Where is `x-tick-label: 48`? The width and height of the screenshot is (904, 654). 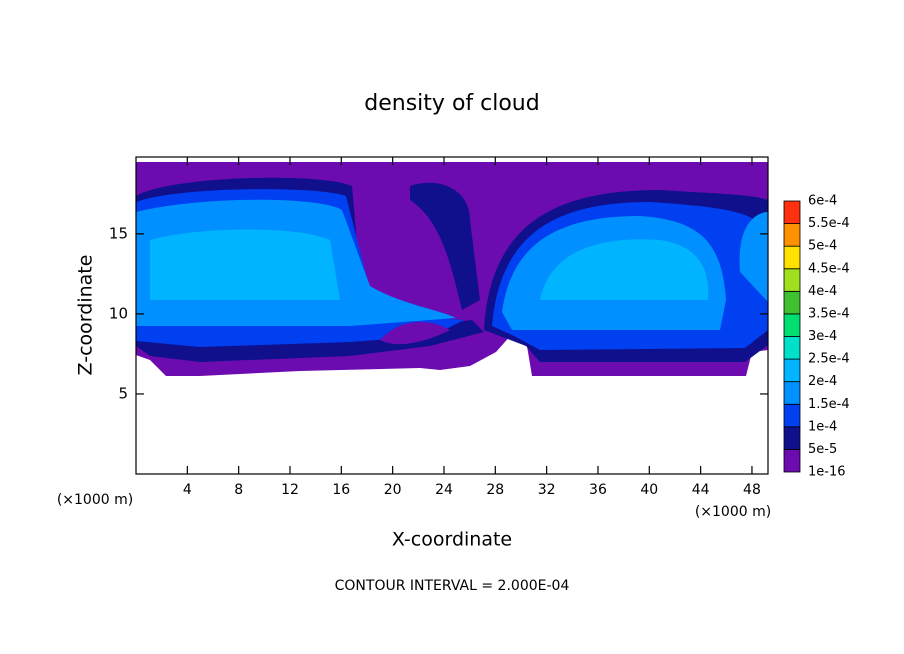 x-tick-label: 48 is located at coordinates (752, 490).